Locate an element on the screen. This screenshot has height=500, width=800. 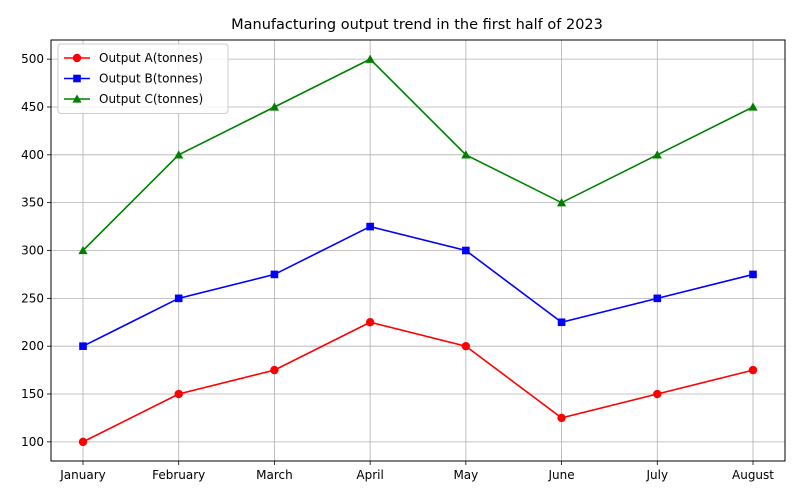
y-tick-label: 350 is located at coordinates (32, 203).